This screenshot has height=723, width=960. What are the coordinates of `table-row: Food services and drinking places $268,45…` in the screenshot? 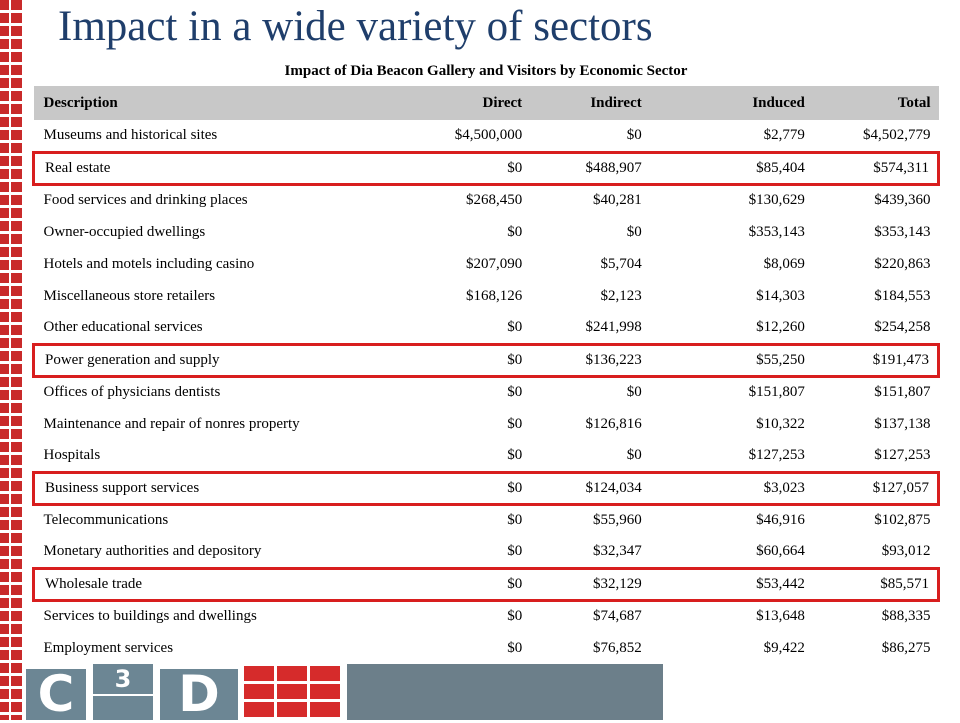 It's located at (486, 200).